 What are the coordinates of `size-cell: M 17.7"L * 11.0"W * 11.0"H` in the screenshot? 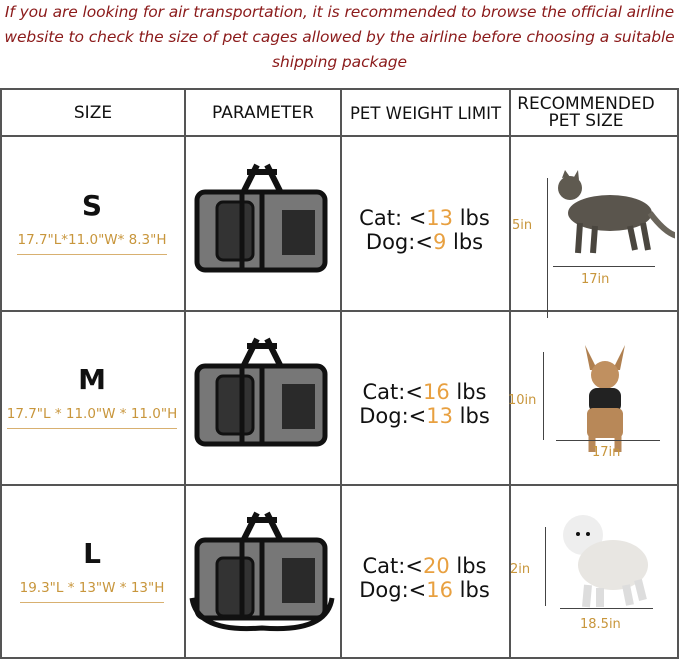 It's located at (92, 396).